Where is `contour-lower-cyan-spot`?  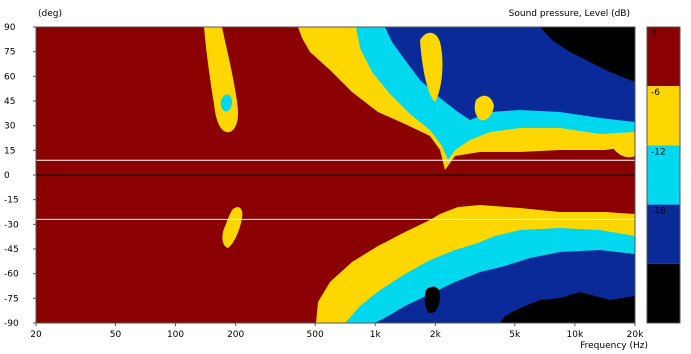
contour-lower-cyan-spot is located at coordinates (500, 251).